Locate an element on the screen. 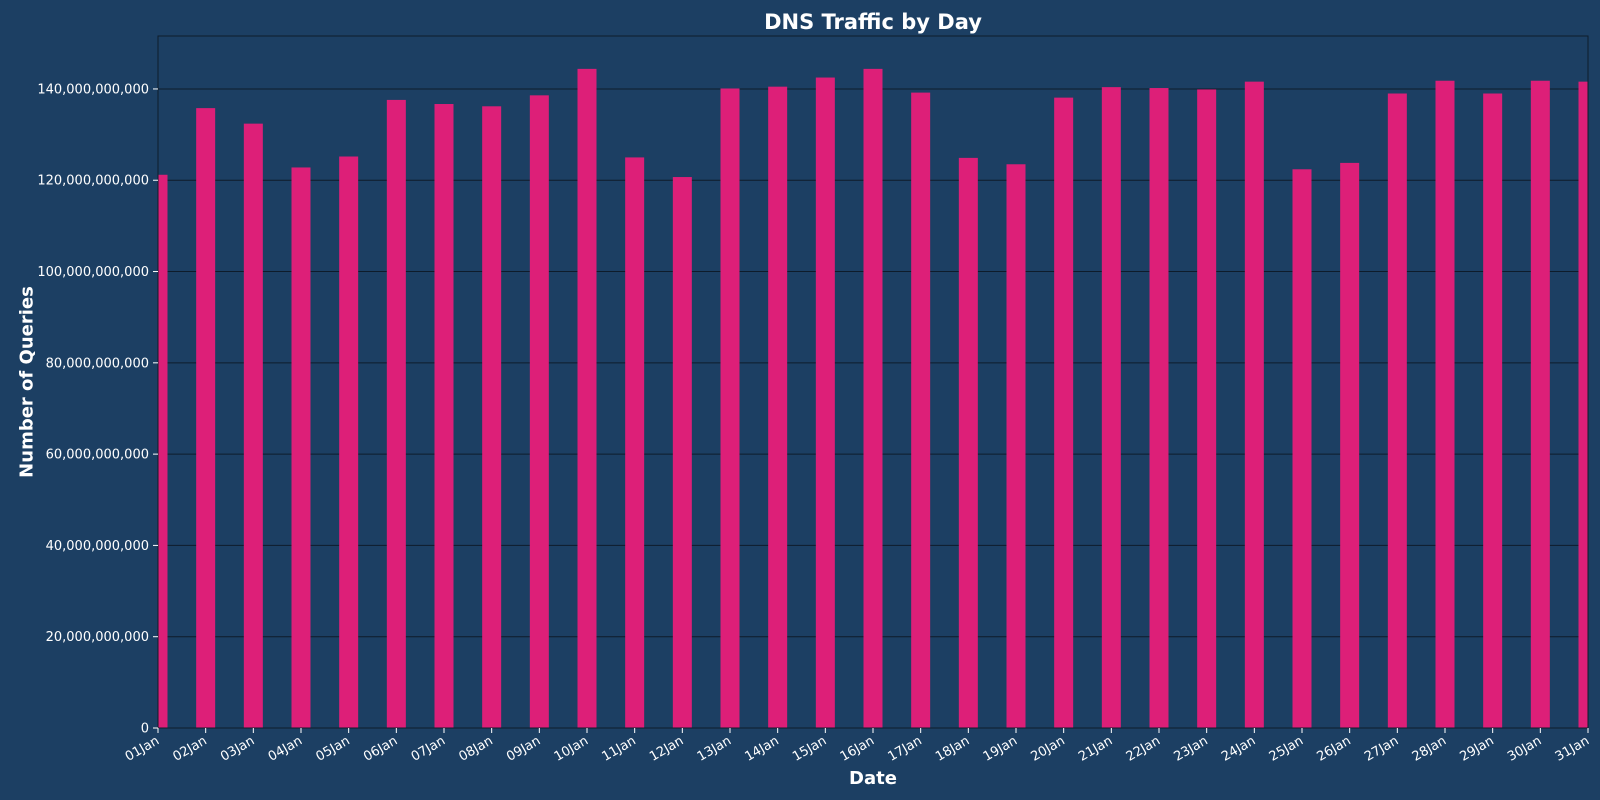  y-tick-label: 20,000,000,000 is located at coordinates (97, 637).